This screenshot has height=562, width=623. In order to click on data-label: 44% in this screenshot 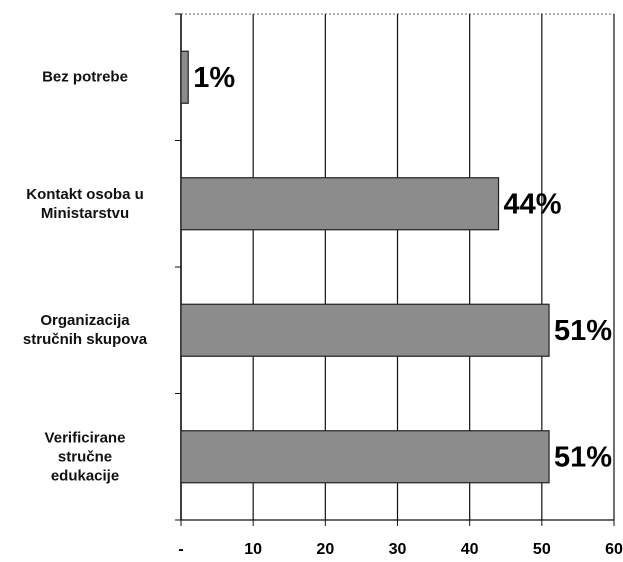, I will do `click(533, 204)`.